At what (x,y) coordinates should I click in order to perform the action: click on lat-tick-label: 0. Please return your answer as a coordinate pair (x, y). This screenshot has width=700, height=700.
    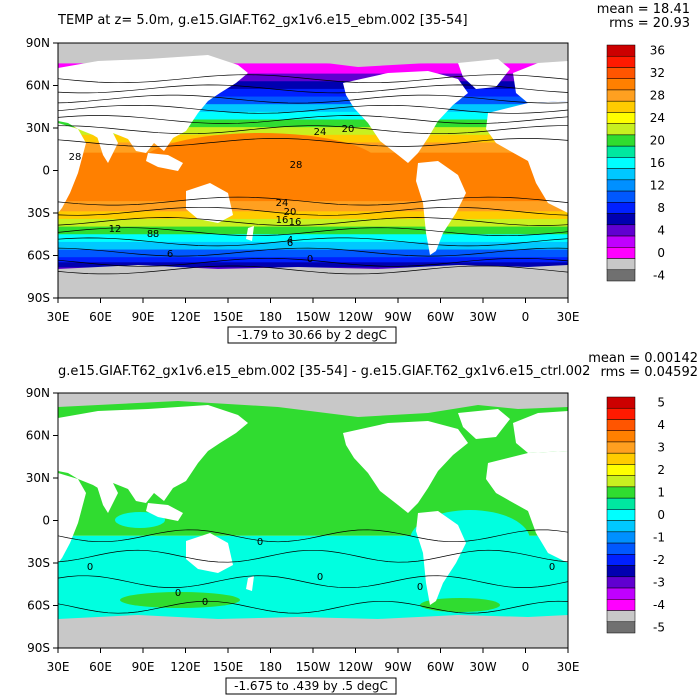
    Looking at the image, I should click on (46, 171).